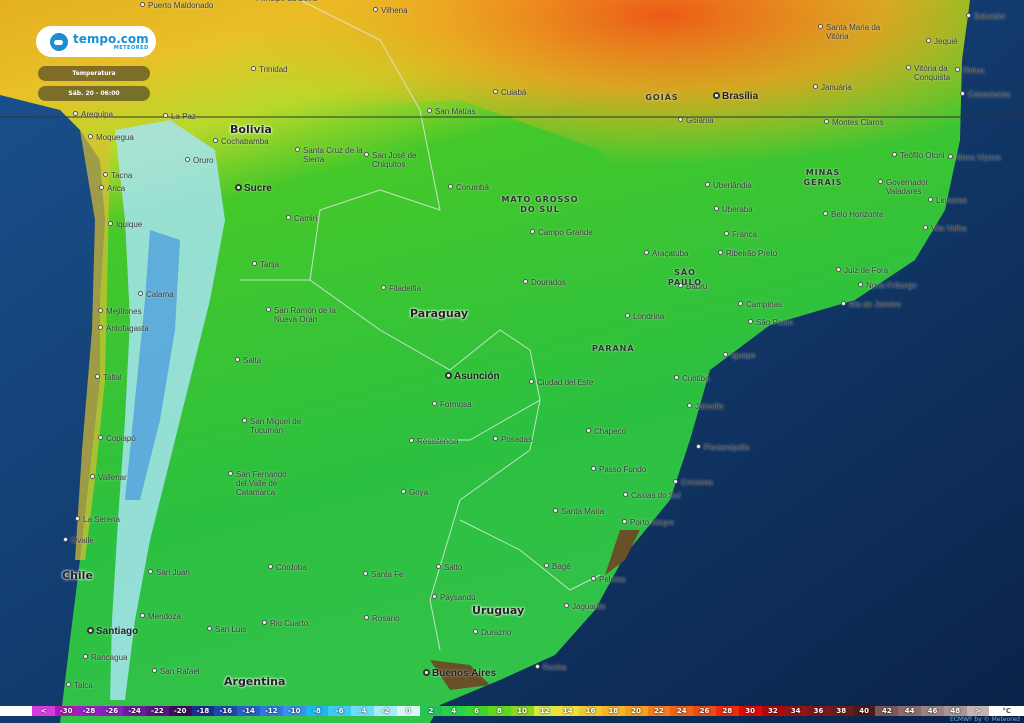 Image resolution: width=1024 pixels, height=723 pixels. What do you see at coordinates (97, 519) in the screenshot?
I see `city-label: La Serena` at bounding box center [97, 519].